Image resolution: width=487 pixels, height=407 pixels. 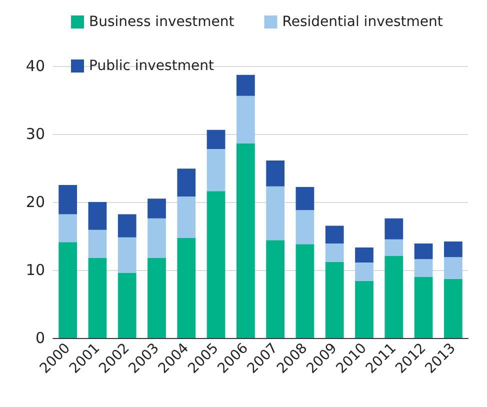 What do you see at coordinates (363, 22) in the screenshot?
I see `legend-label: Residential investment` at bounding box center [363, 22].